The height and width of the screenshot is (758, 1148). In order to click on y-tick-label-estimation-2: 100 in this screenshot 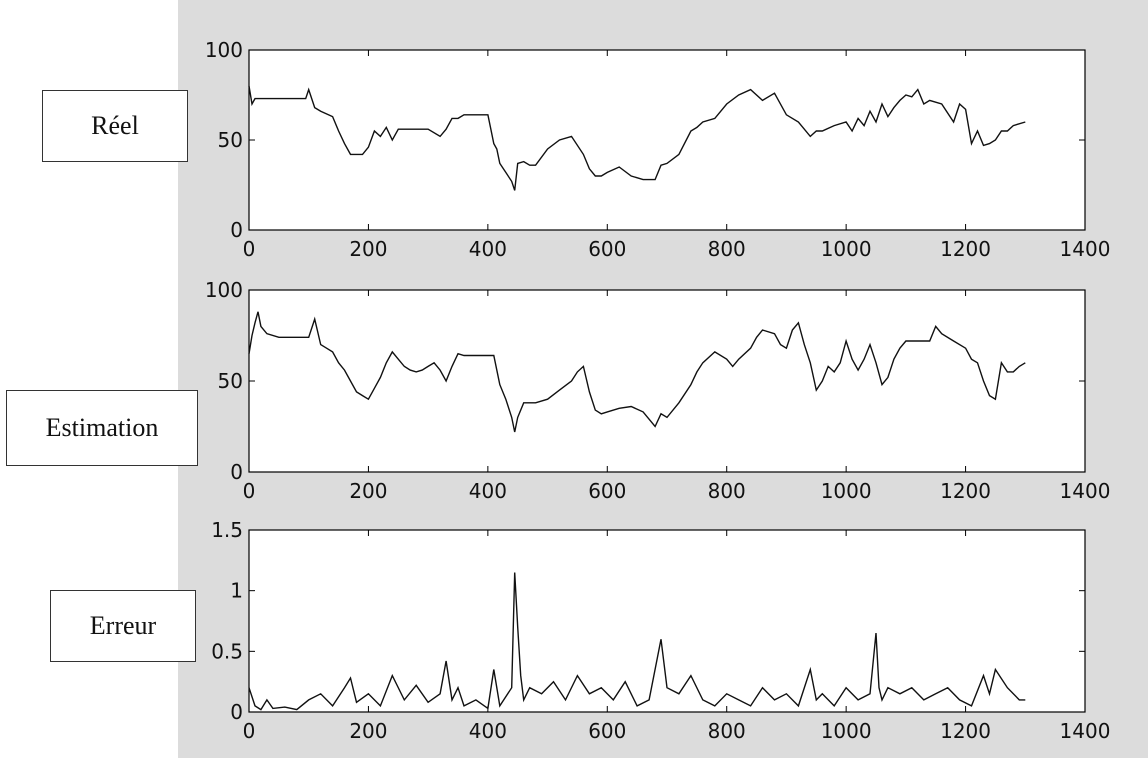, I will do `click(224, 290)`.